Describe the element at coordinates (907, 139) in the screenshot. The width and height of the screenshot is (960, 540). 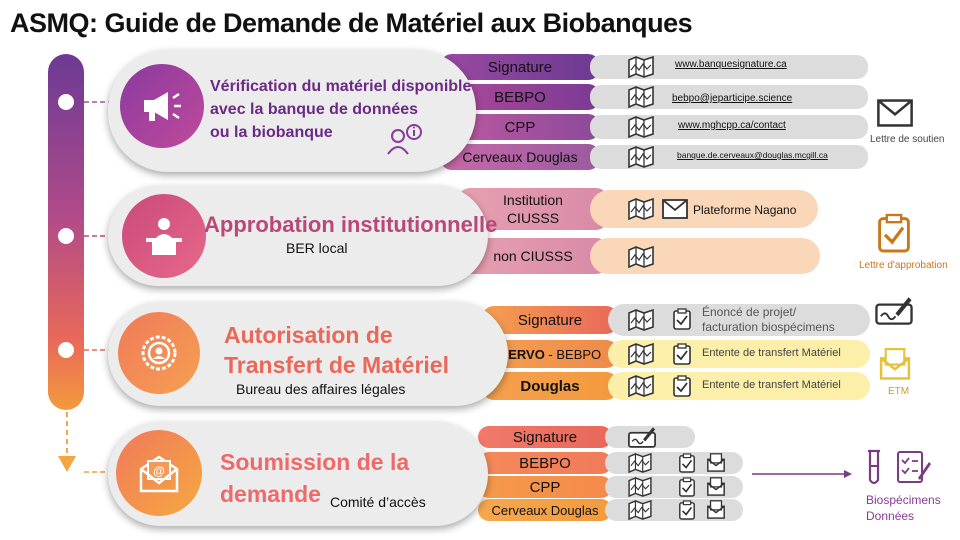
I see `side-caption-support: Lettre de soutien` at that location.